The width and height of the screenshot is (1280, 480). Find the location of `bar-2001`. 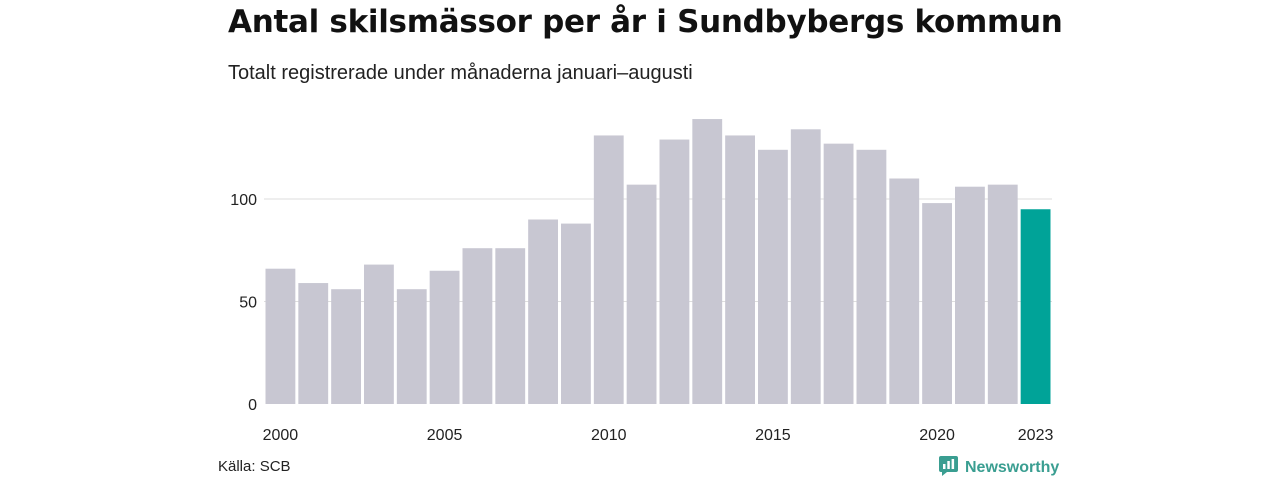

bar-2001 is located at coordinates (313, 343).